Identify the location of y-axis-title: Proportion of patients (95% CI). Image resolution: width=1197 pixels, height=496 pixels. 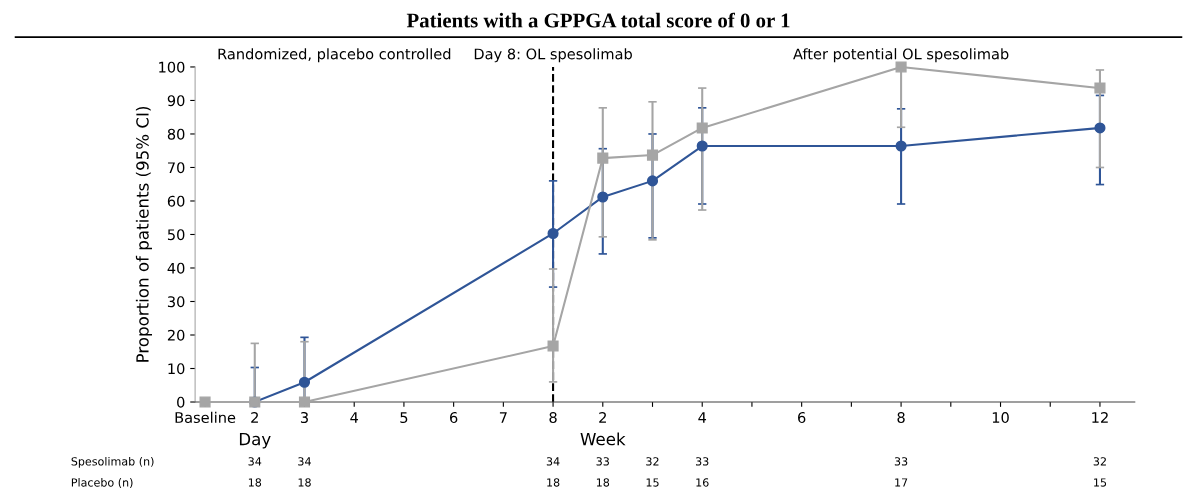
(143, 234).